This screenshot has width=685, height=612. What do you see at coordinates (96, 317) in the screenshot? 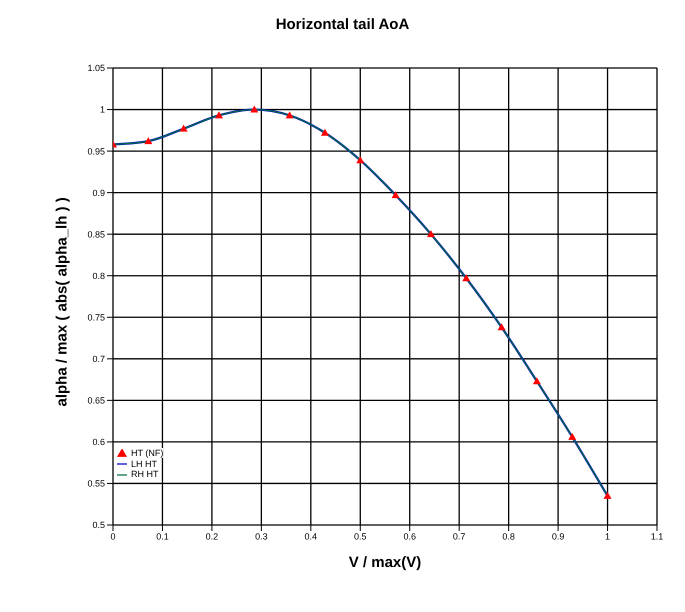
I see `y-tick-label: 0.75` at bounding box center [96, 317].